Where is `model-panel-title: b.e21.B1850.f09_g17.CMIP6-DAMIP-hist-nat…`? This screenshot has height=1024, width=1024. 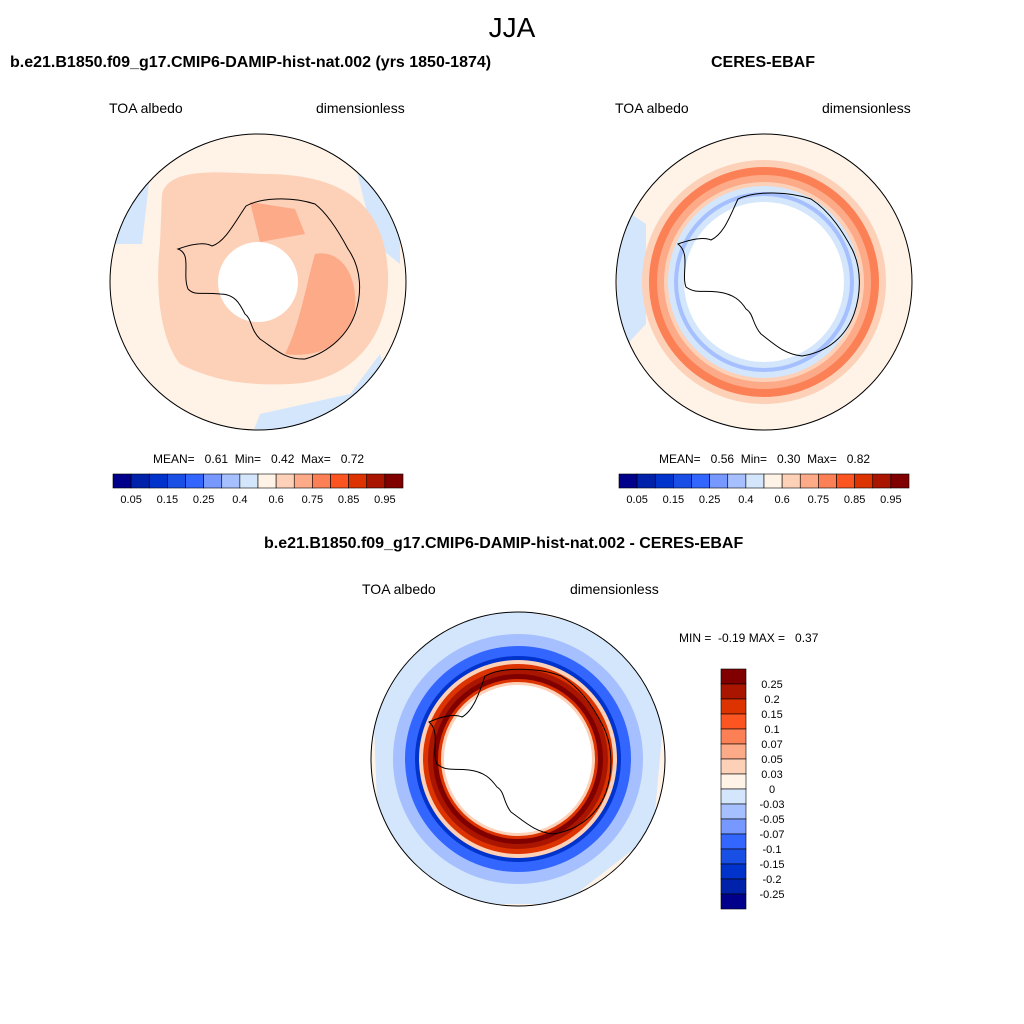
model-panel-title: b.e21.B1850.f09_g17.CMIP6-DAMIP-hist-nat… is located at coordinates (251, 62).